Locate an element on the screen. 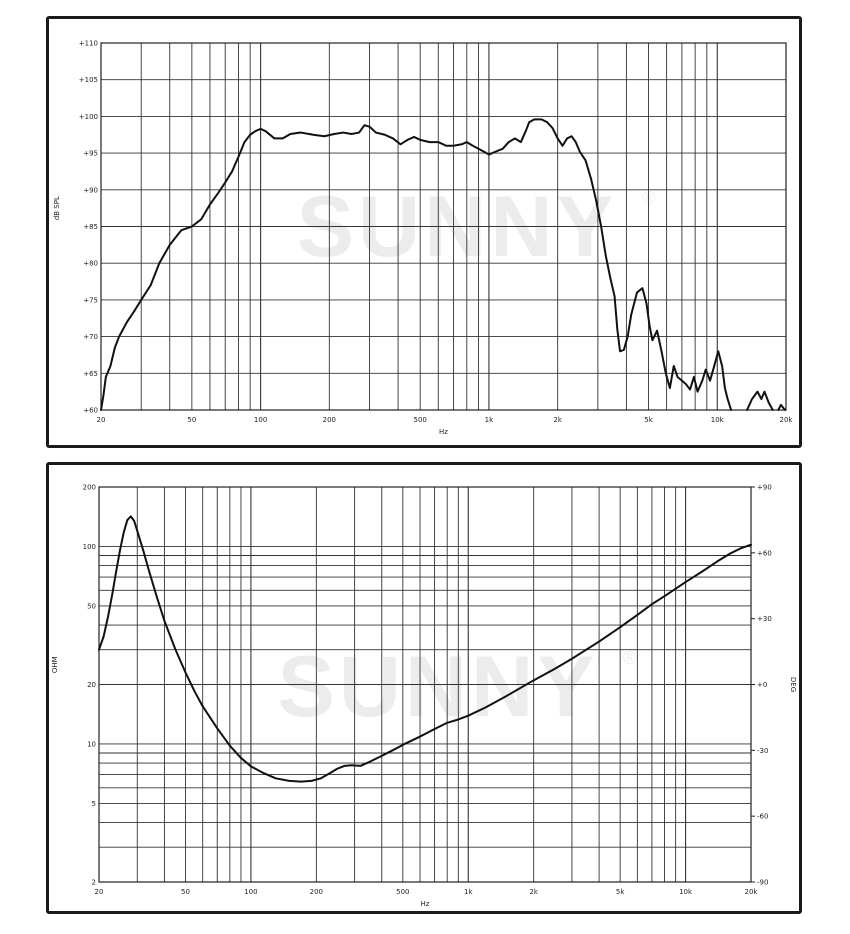 The height and width of the screenshot is (934, 850). y-axis-label: dB SPL is located at coordinates (57, 208).